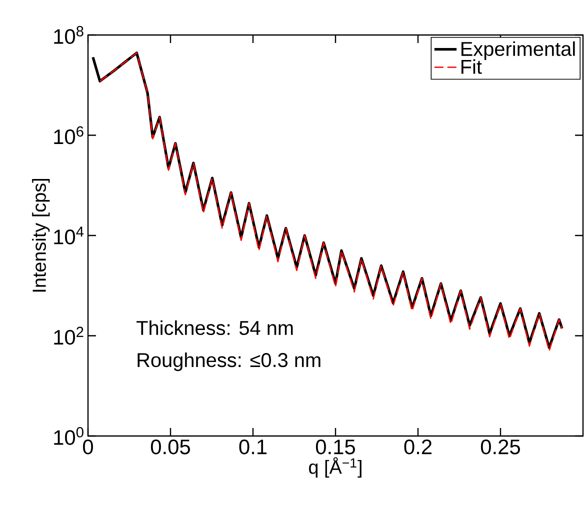  What do you see at coordinates (472, 66) in the screenshot?
I see `legend-label: Fit` at bounding box center [472, 66].